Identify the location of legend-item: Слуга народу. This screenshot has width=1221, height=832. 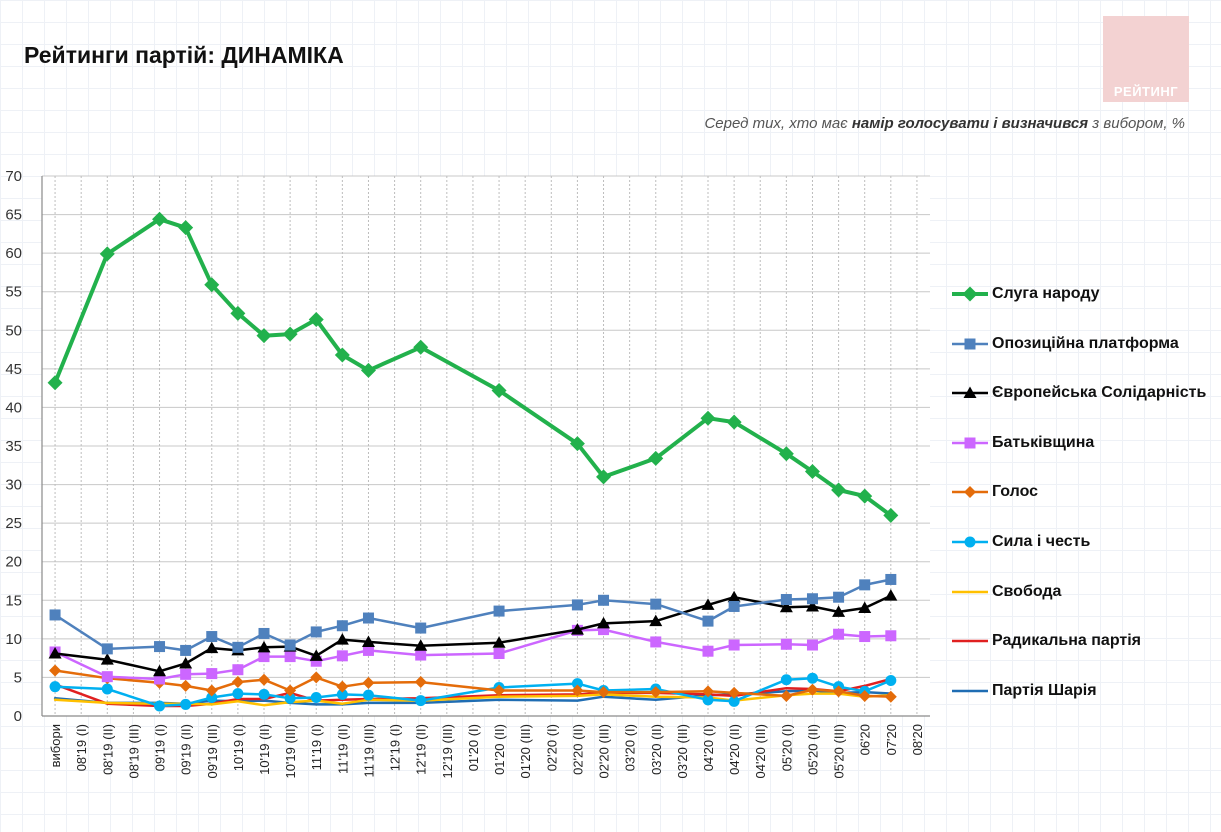
(1084, 294).